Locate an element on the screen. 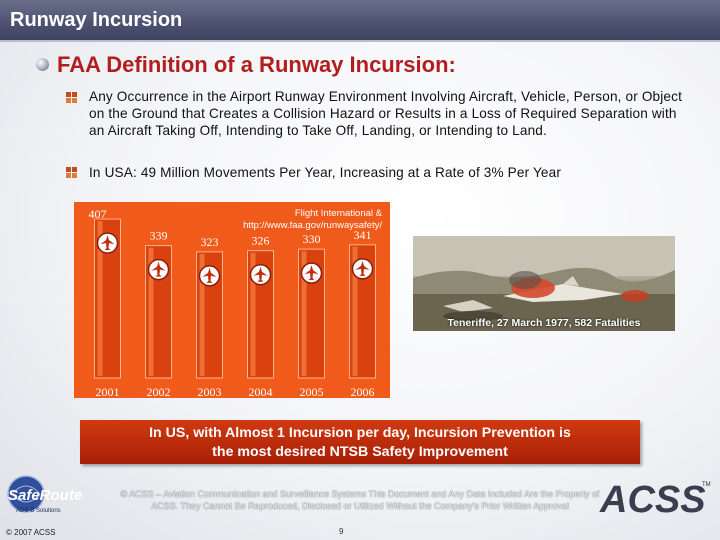 Image resolution: width=720 pixels, height=540 pixels. chart-value-label: 326 is located at coordinates (261, 241).